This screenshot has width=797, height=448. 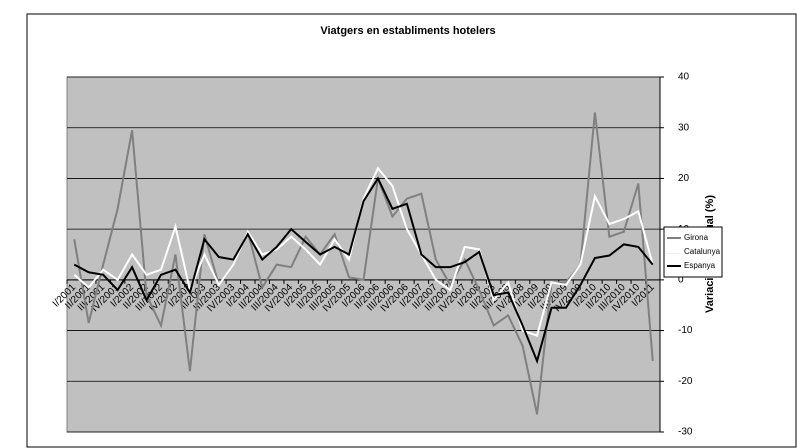 What do you see at coordinates (700, 265) in the screenshot?
I see `legend-label: Espanya` at bounding box center [700, 265].